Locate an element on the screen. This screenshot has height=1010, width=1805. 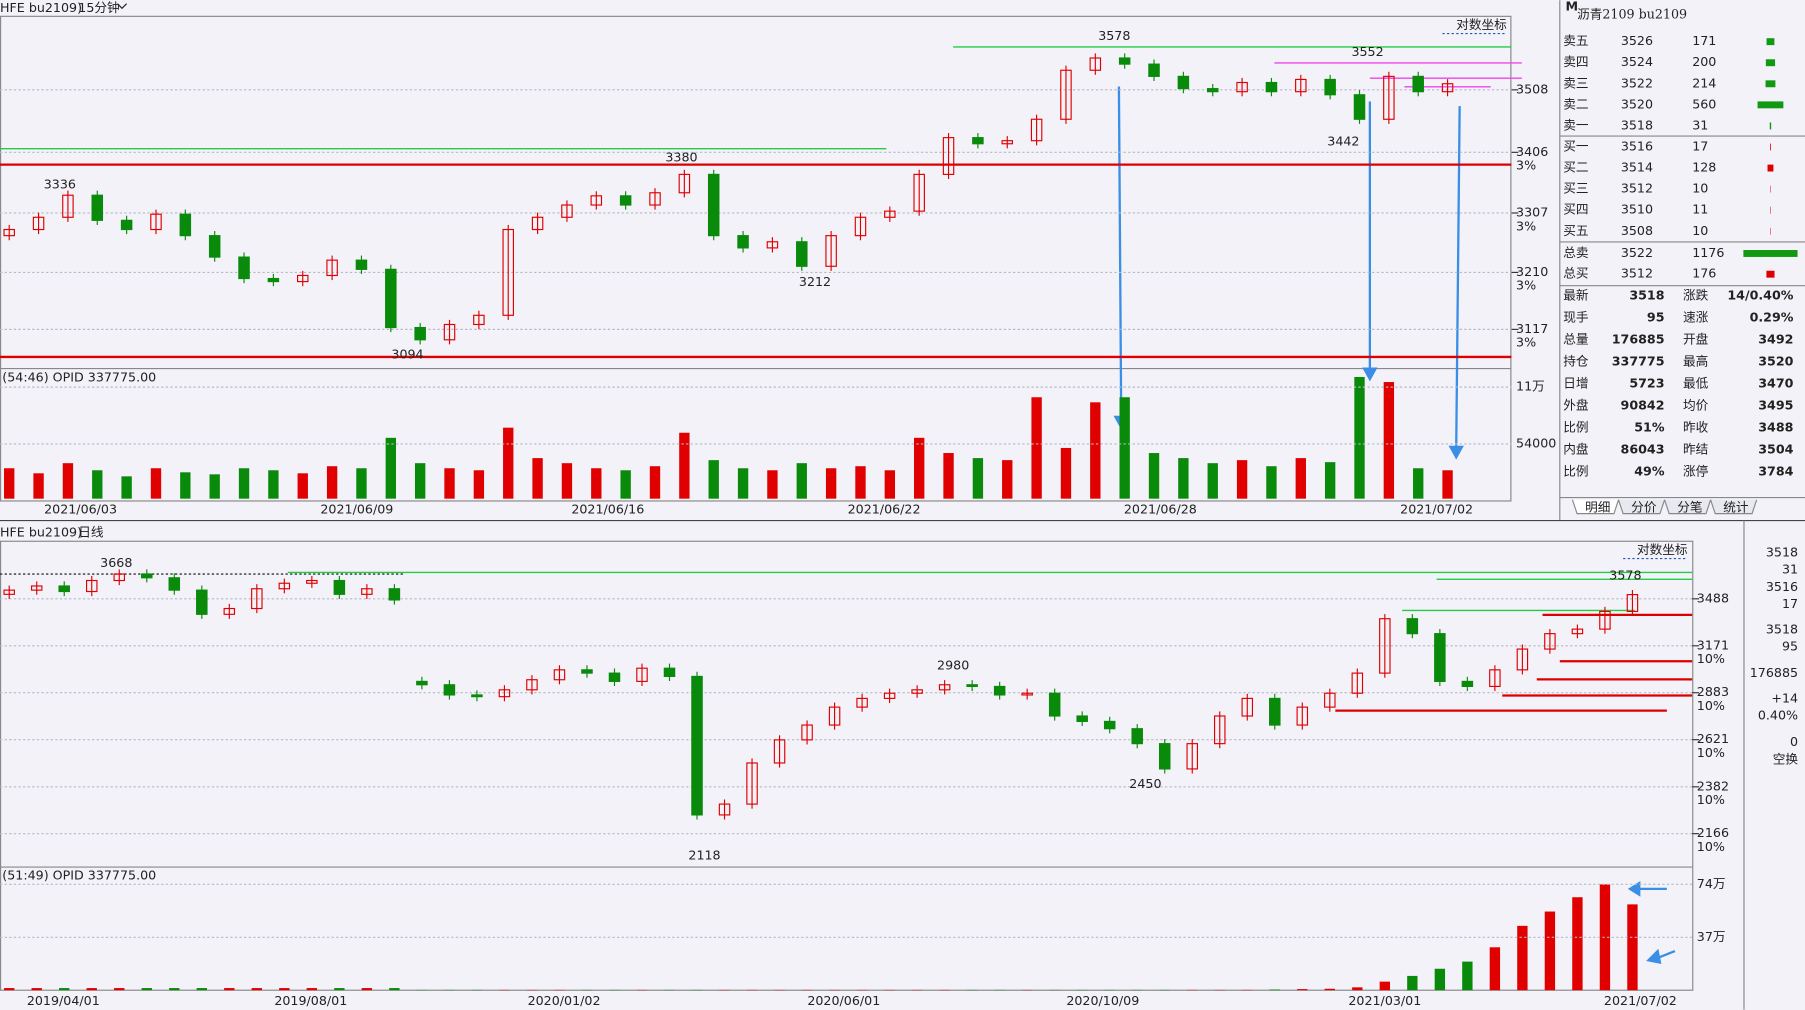
x-date-label: 2021/03/01 is located at coordinates (1384, 1000).